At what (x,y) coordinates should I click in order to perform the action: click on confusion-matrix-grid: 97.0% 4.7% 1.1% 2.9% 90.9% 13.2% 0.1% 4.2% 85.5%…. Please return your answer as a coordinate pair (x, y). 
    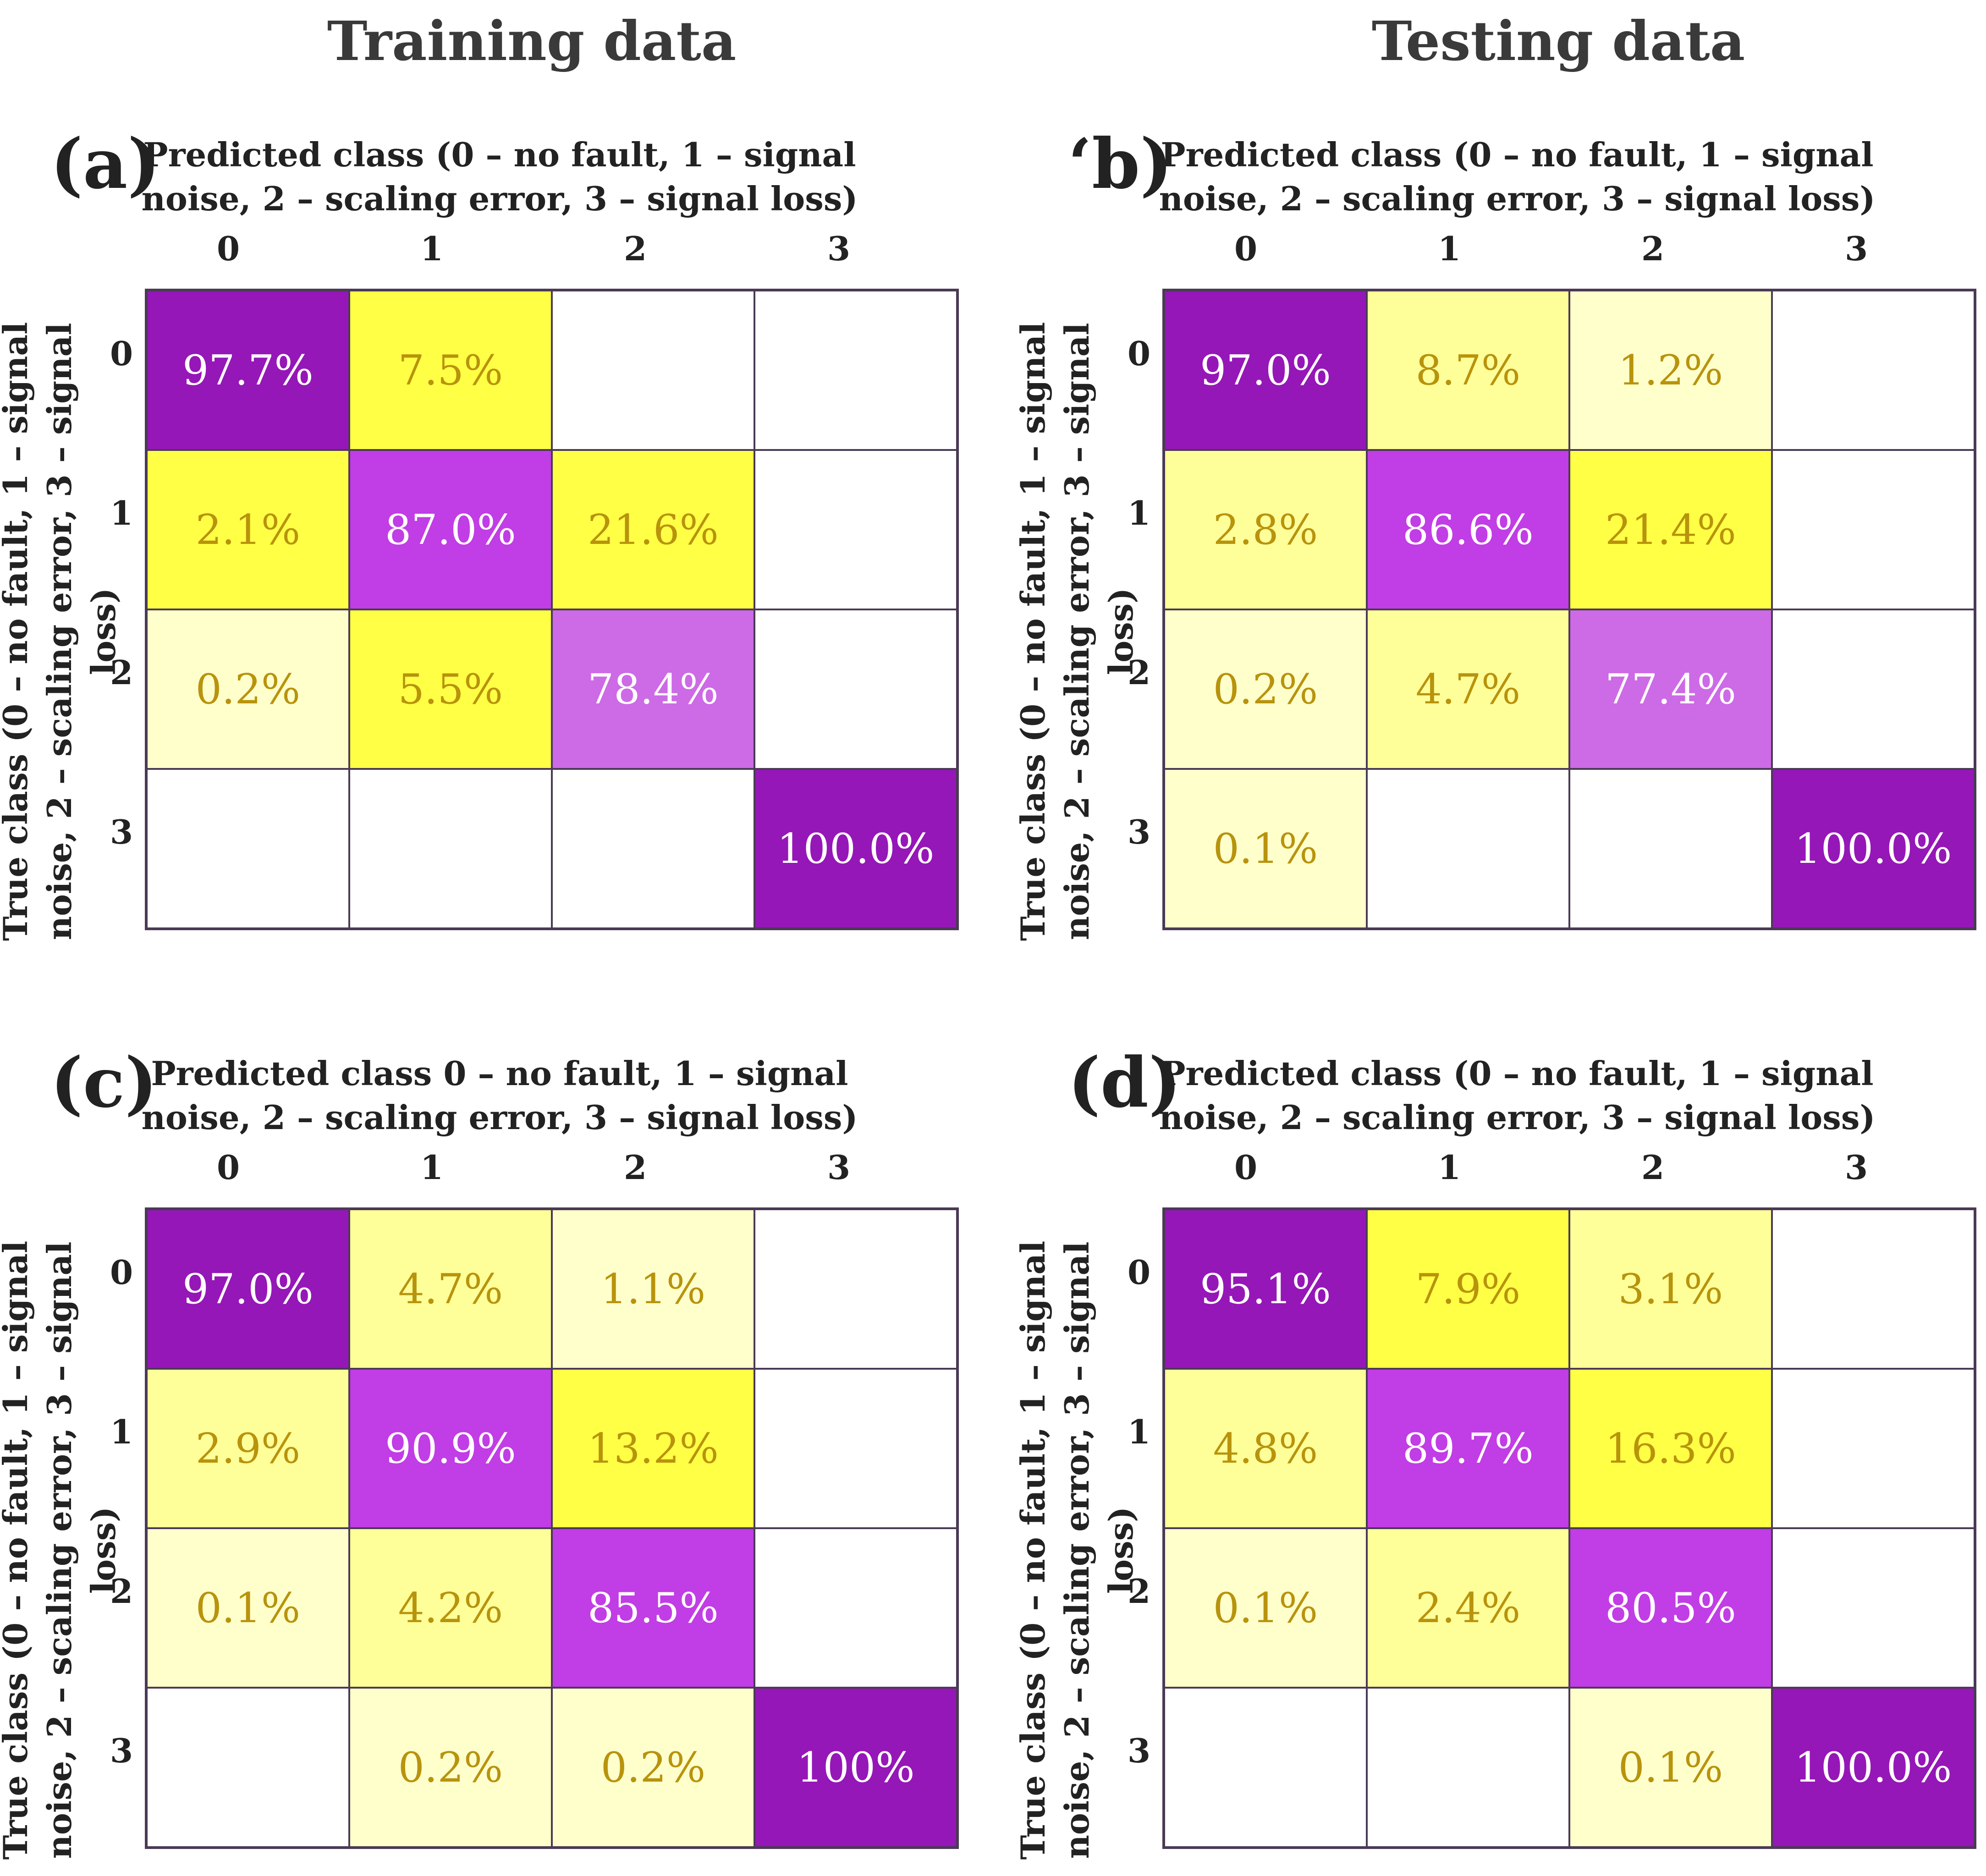
    Looking at the image, I should click on (552, 1528).